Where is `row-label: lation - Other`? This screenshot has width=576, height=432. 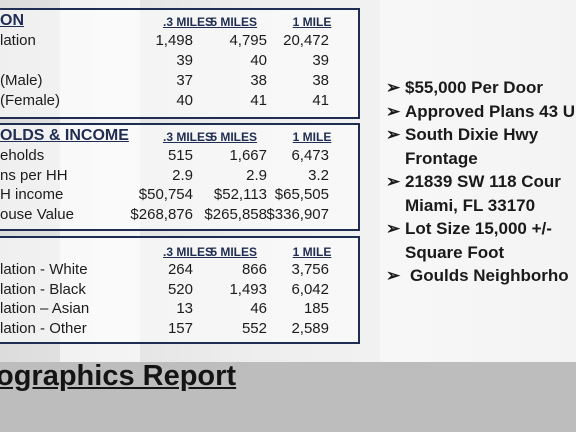
row-label: lation - Other is located at coordinates (43, 328).